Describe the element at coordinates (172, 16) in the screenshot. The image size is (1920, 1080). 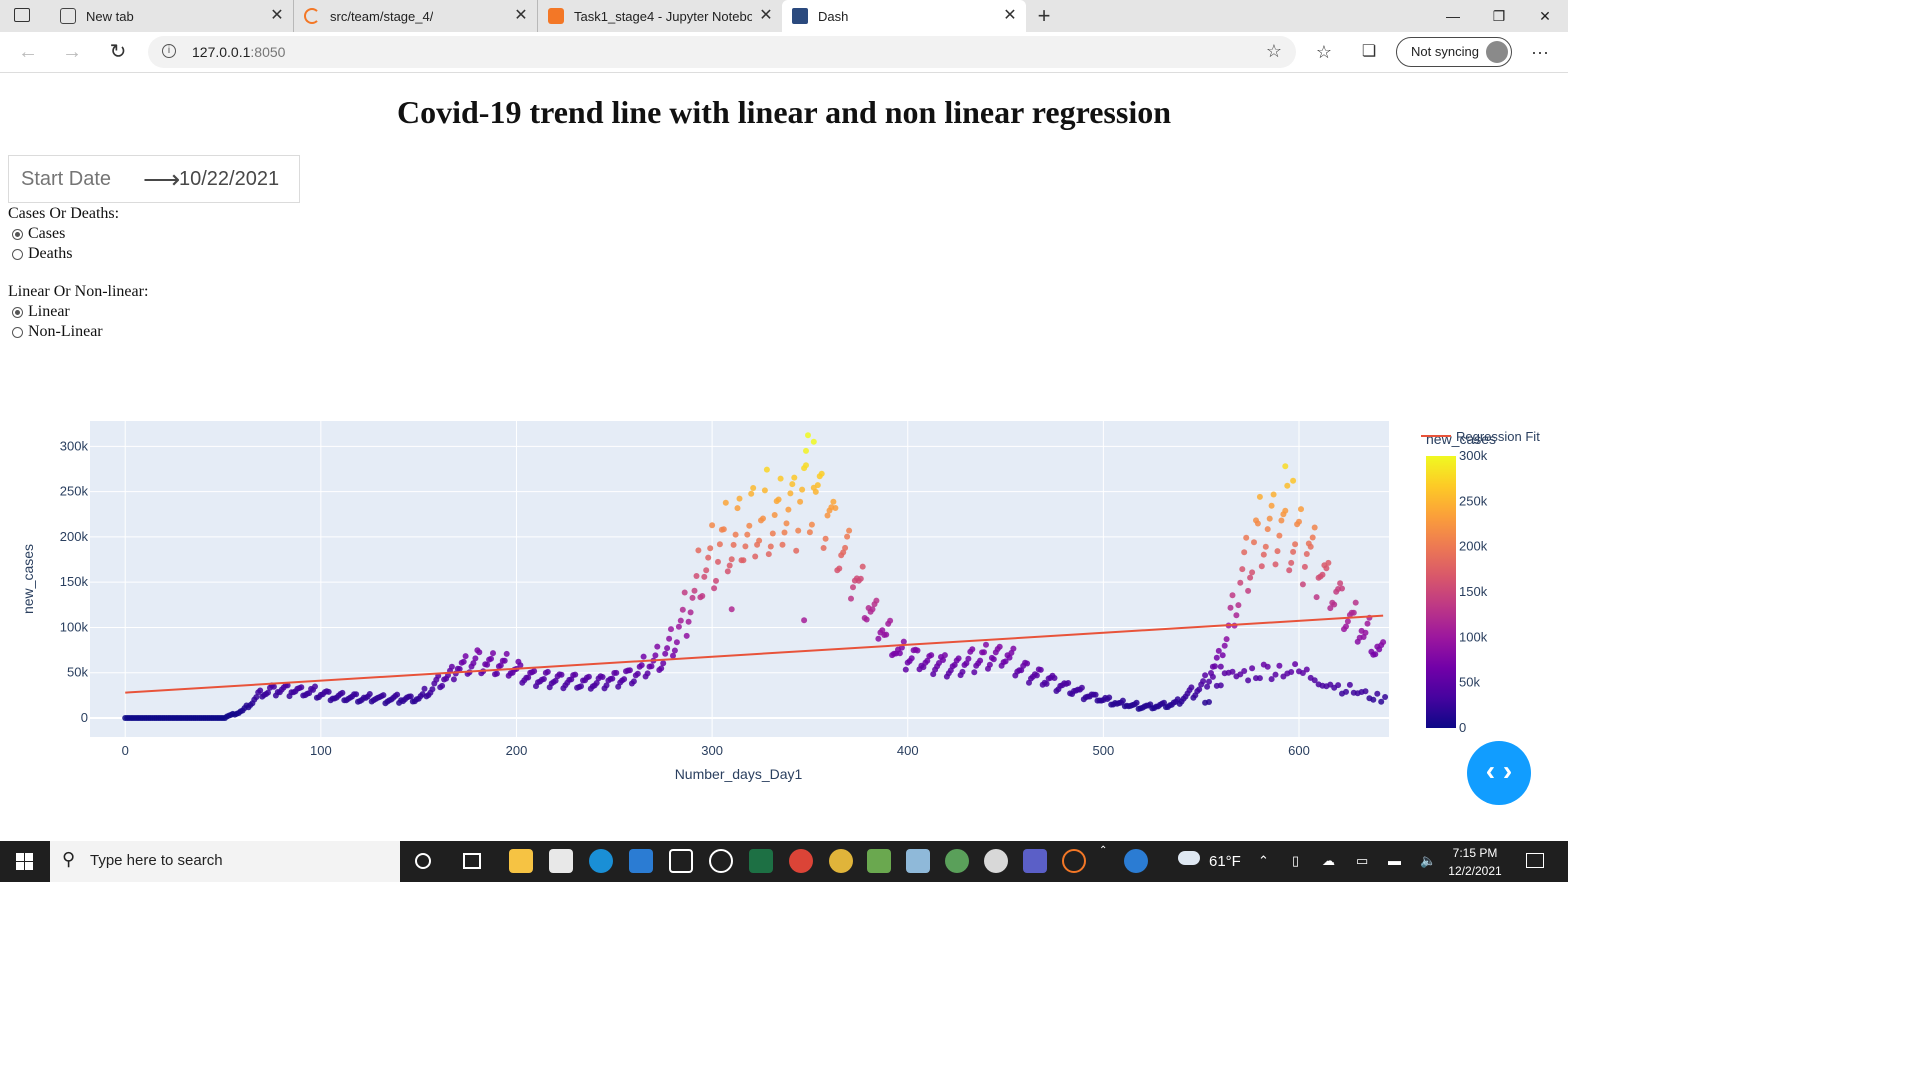
I see `tab-new-tab: New tab ✕` at that location.